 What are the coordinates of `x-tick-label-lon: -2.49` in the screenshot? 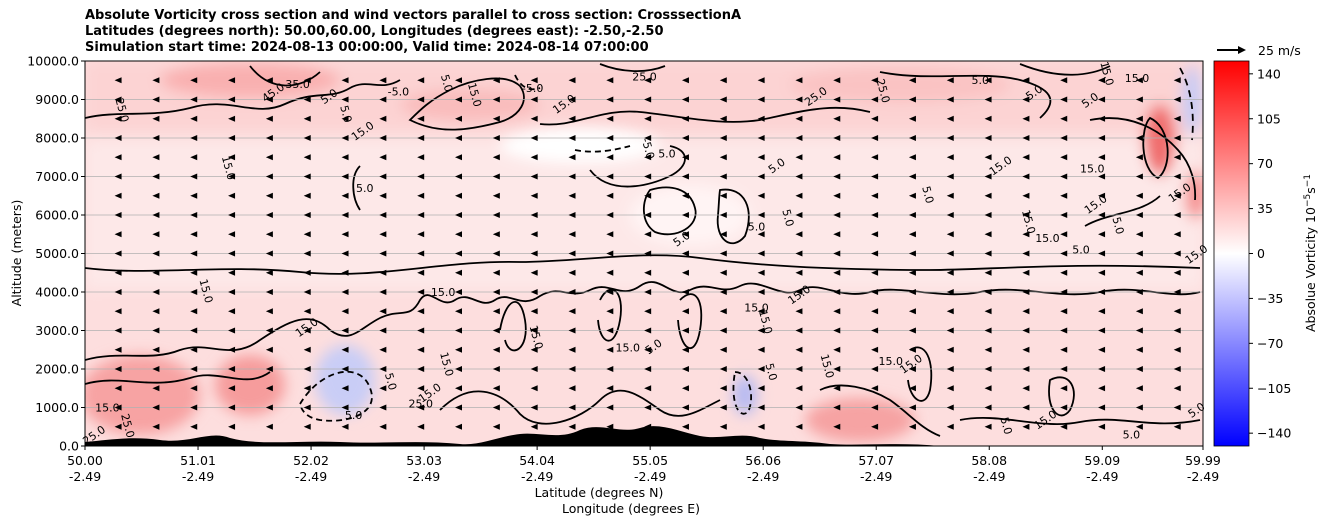 It's located at (1102, 476).